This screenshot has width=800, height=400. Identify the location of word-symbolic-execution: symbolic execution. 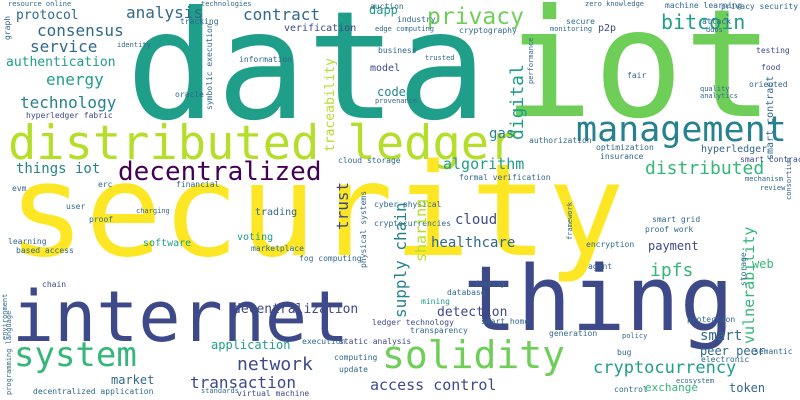
(209, 66).